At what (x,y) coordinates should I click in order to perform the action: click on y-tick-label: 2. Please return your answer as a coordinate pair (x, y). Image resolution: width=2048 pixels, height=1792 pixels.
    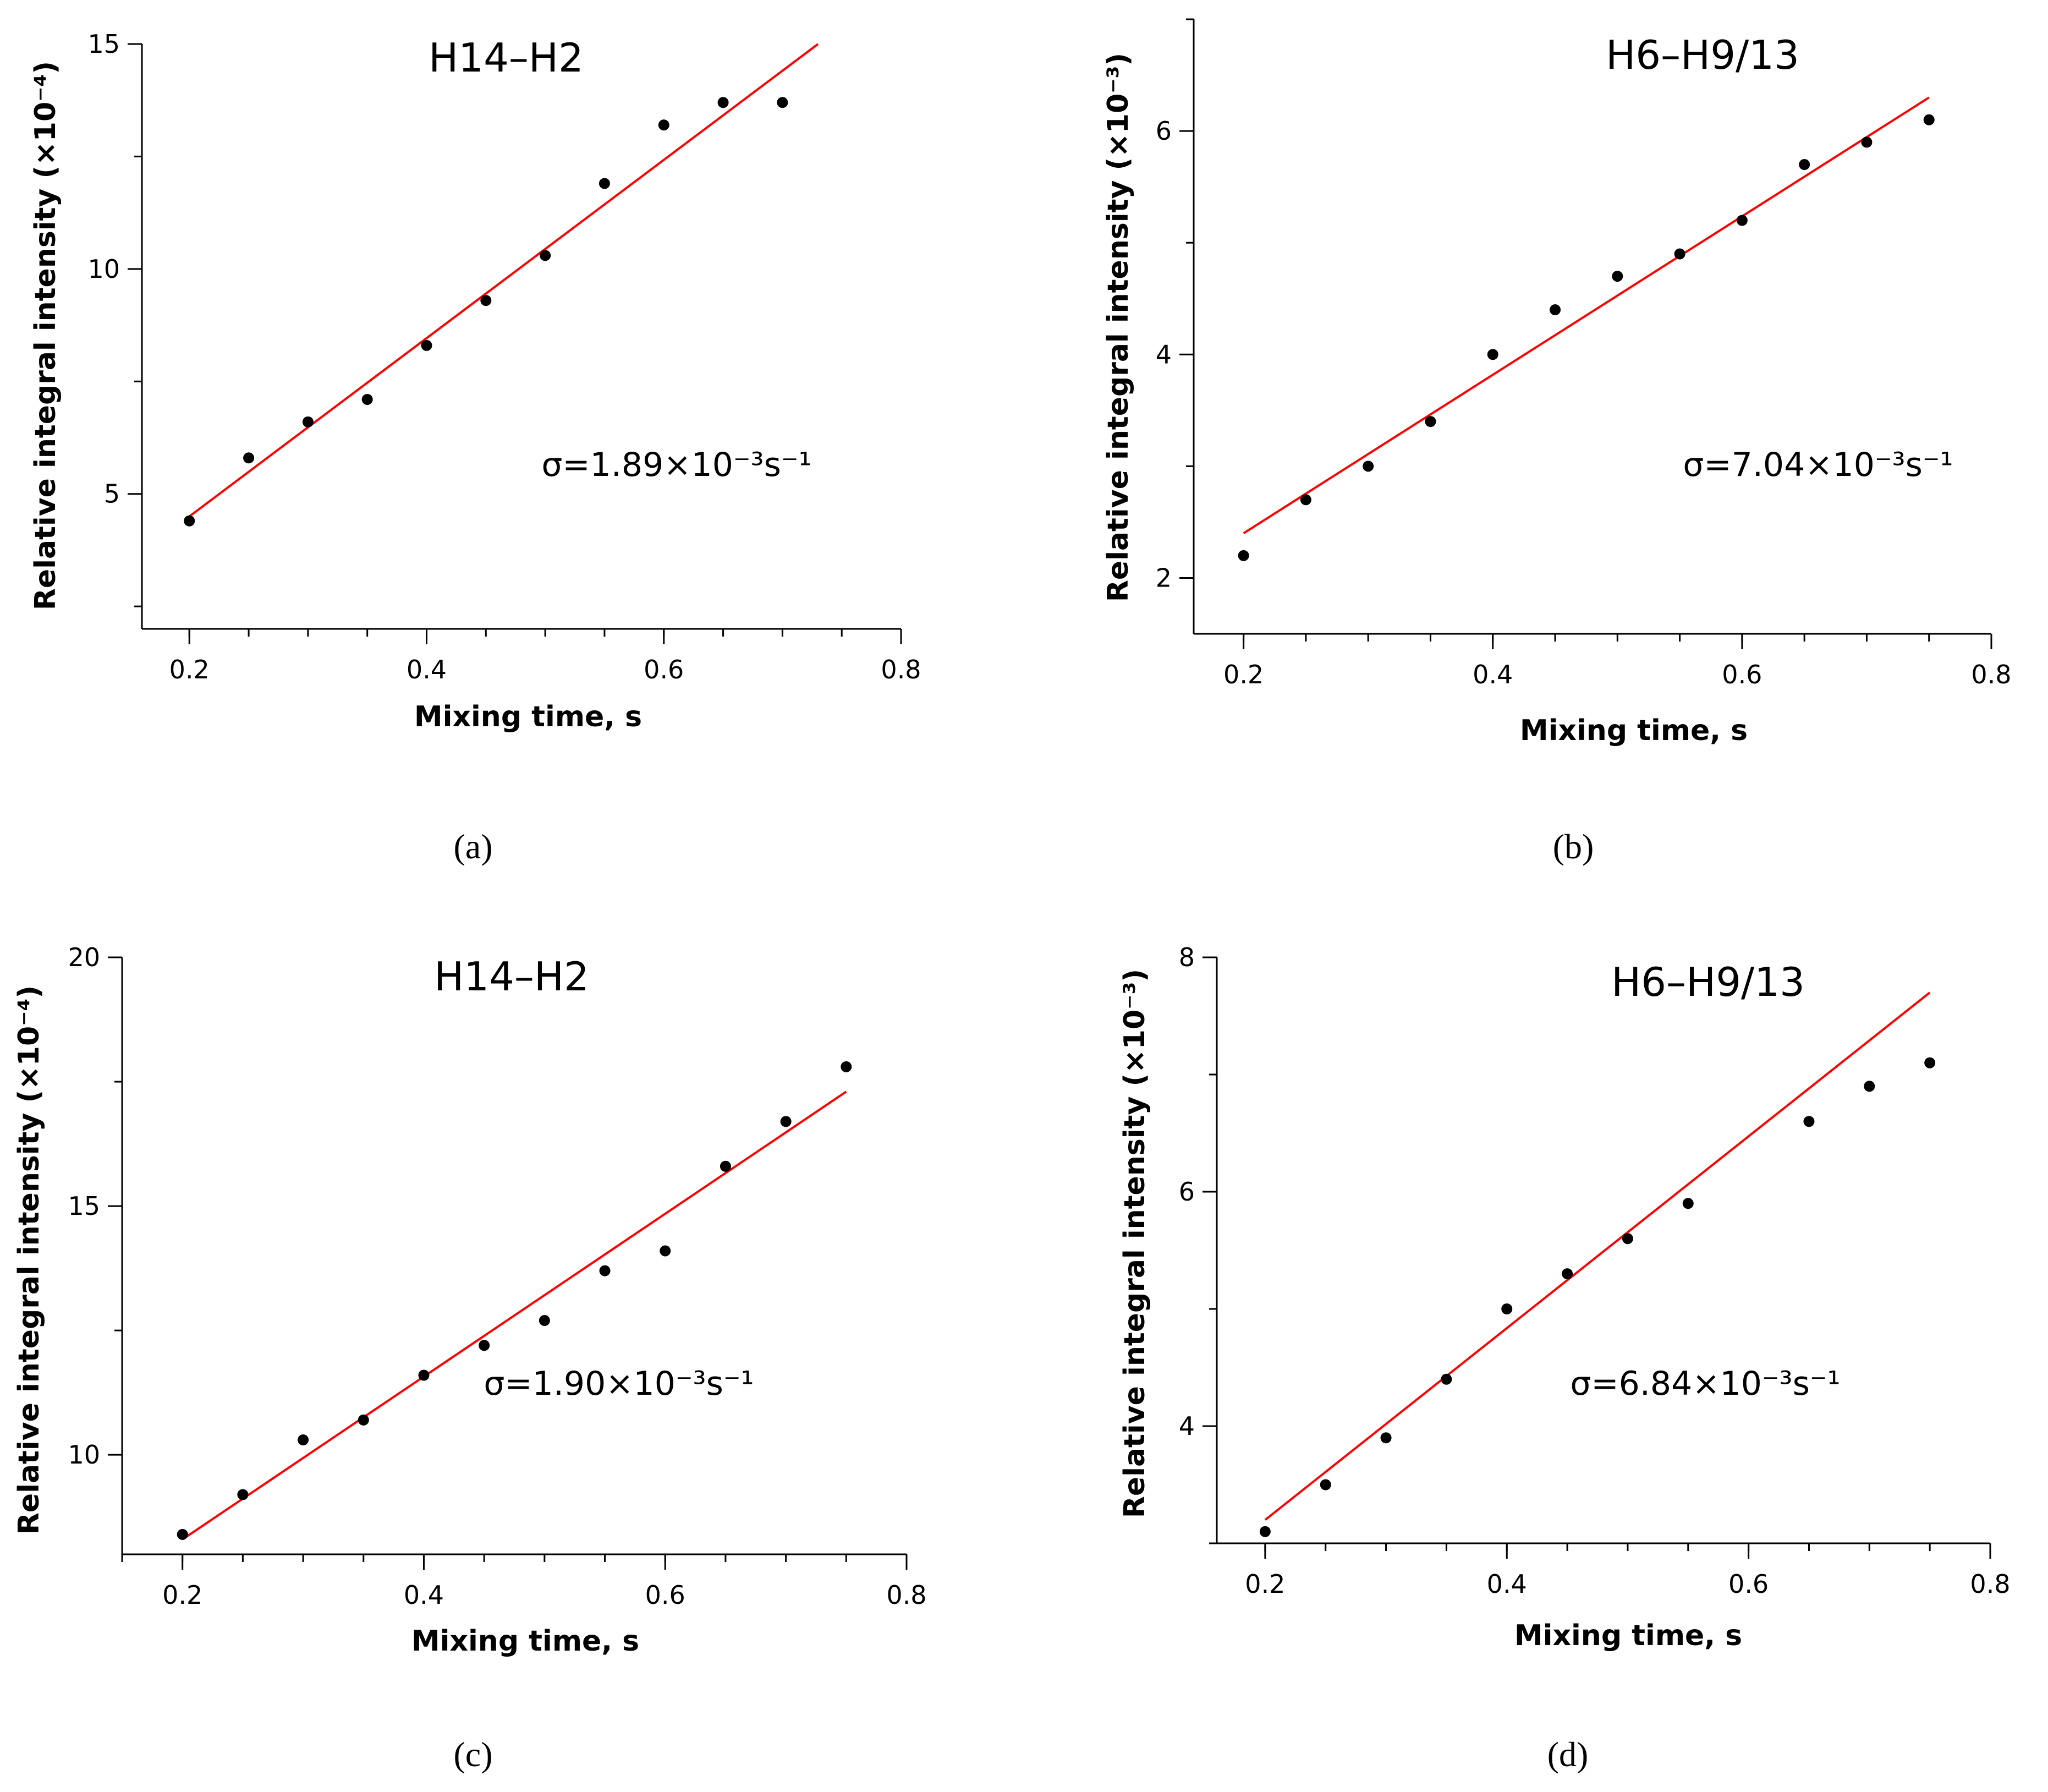
    Looking at the image, I should click on (1164, 578).